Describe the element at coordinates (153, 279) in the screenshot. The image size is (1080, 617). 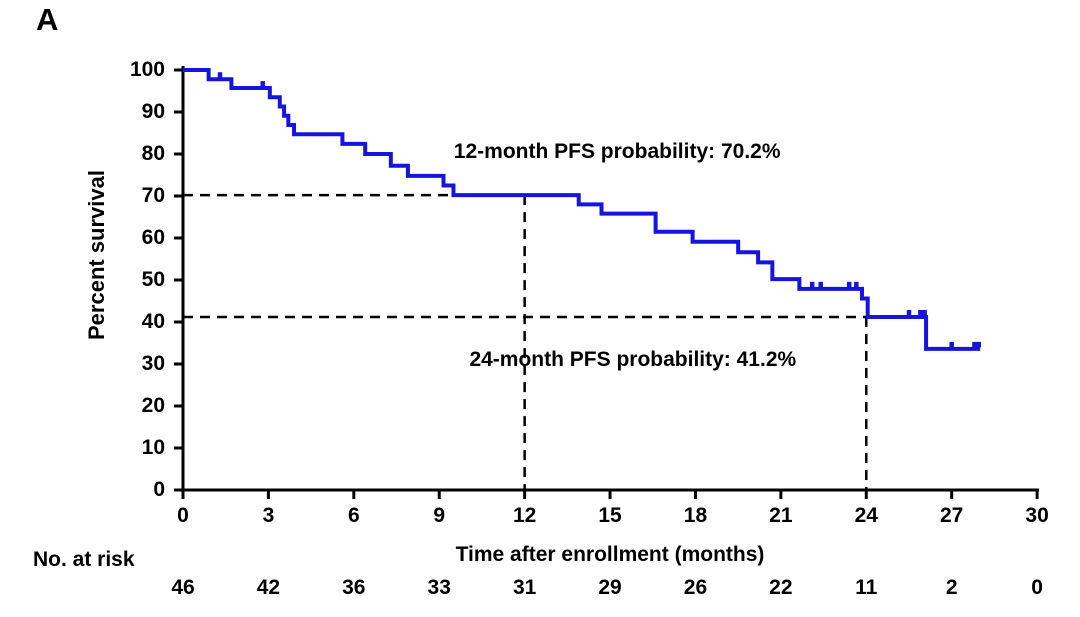
I see `y-tick-label-50: 50` at that location.